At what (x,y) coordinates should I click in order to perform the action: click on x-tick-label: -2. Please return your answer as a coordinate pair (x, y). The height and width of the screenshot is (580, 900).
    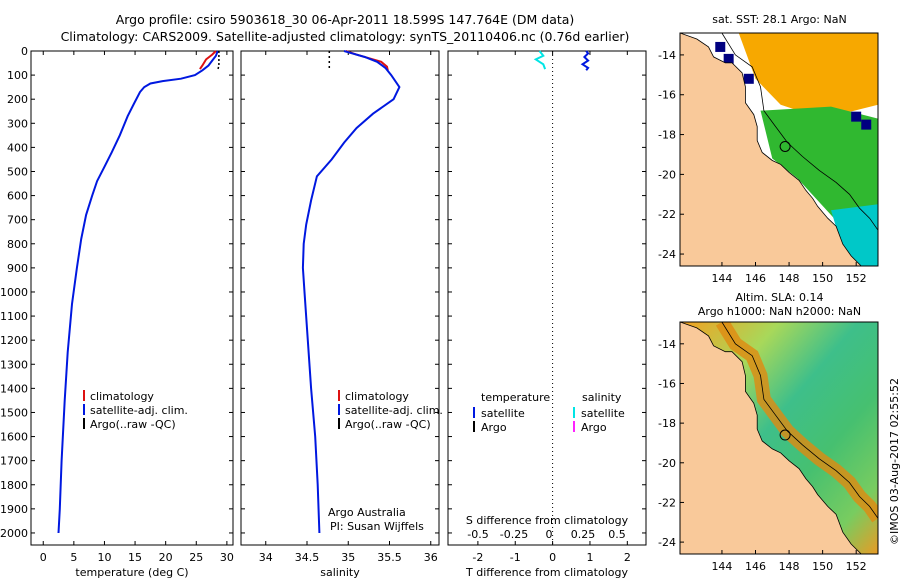
    Looking at the image, I should click on (477, 557).